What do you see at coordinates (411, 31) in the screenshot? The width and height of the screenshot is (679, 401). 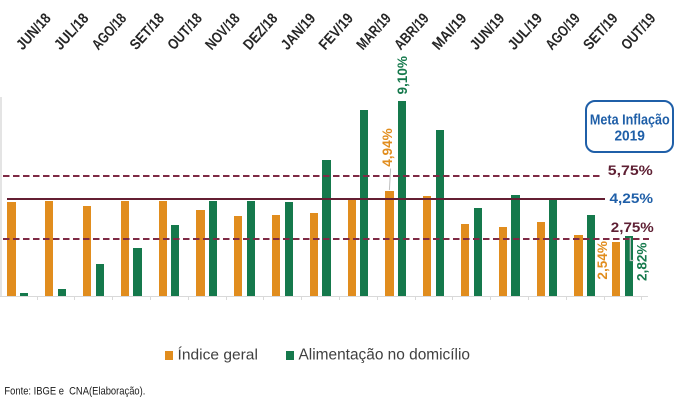 I see `svg-text: ABR/19` at bounding box center [411, 31].